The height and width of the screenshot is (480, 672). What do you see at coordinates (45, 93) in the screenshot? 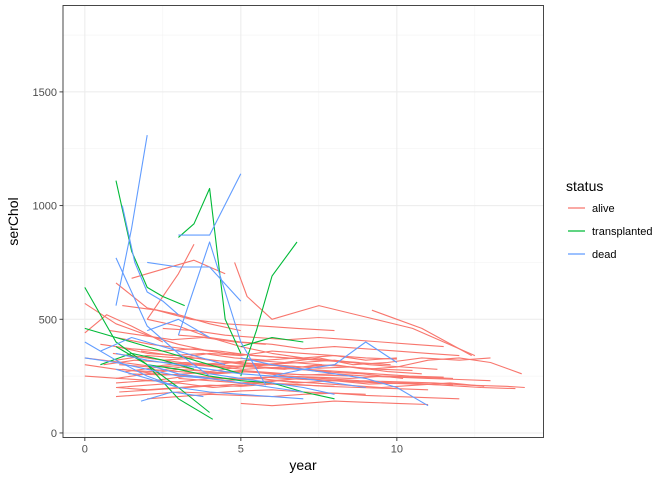
I see `y-tick-label: 1500` at bounding box center [45, 93].